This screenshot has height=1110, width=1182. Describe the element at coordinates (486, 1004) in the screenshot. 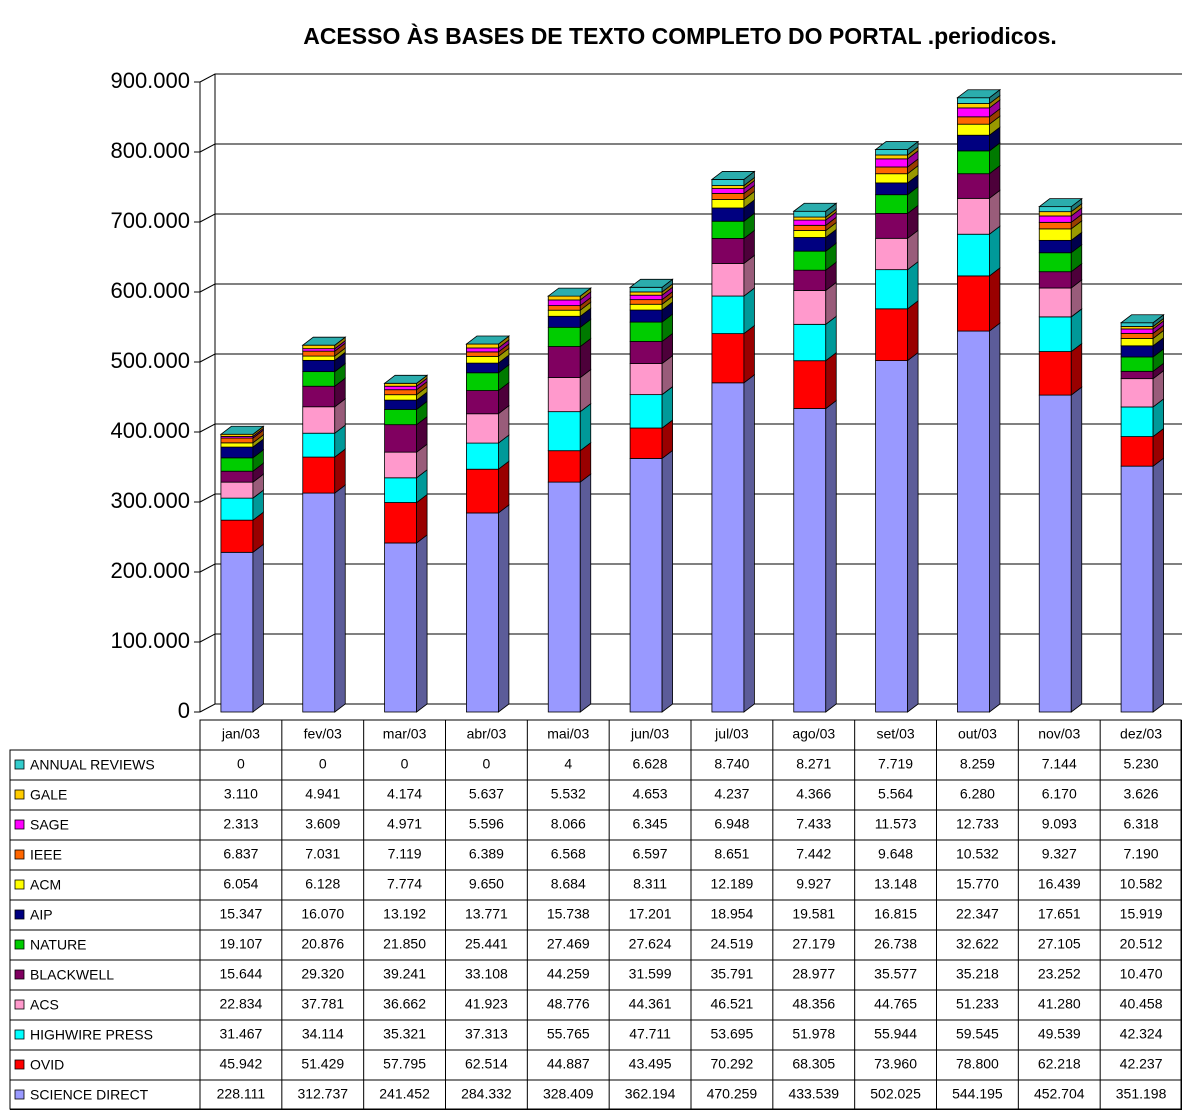

I see `value-label: 41.923` at that location.